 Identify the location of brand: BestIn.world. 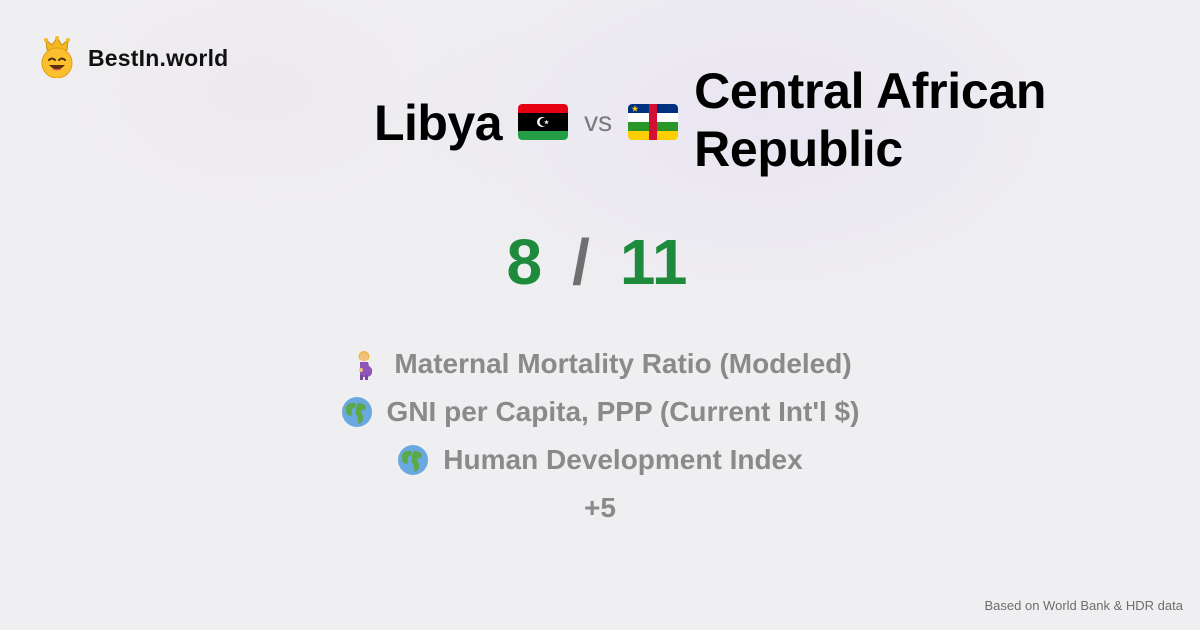
(133, 57).